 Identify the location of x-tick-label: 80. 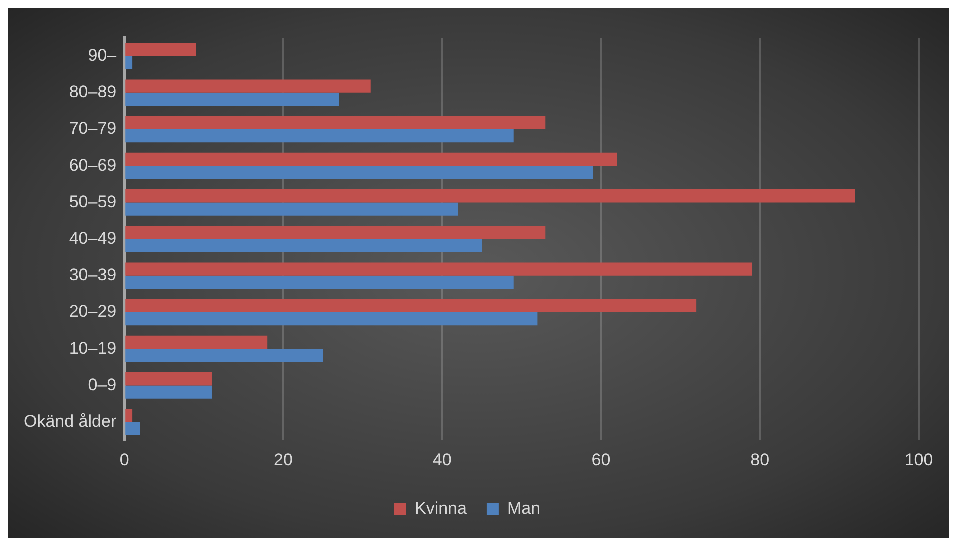
(760, 460).